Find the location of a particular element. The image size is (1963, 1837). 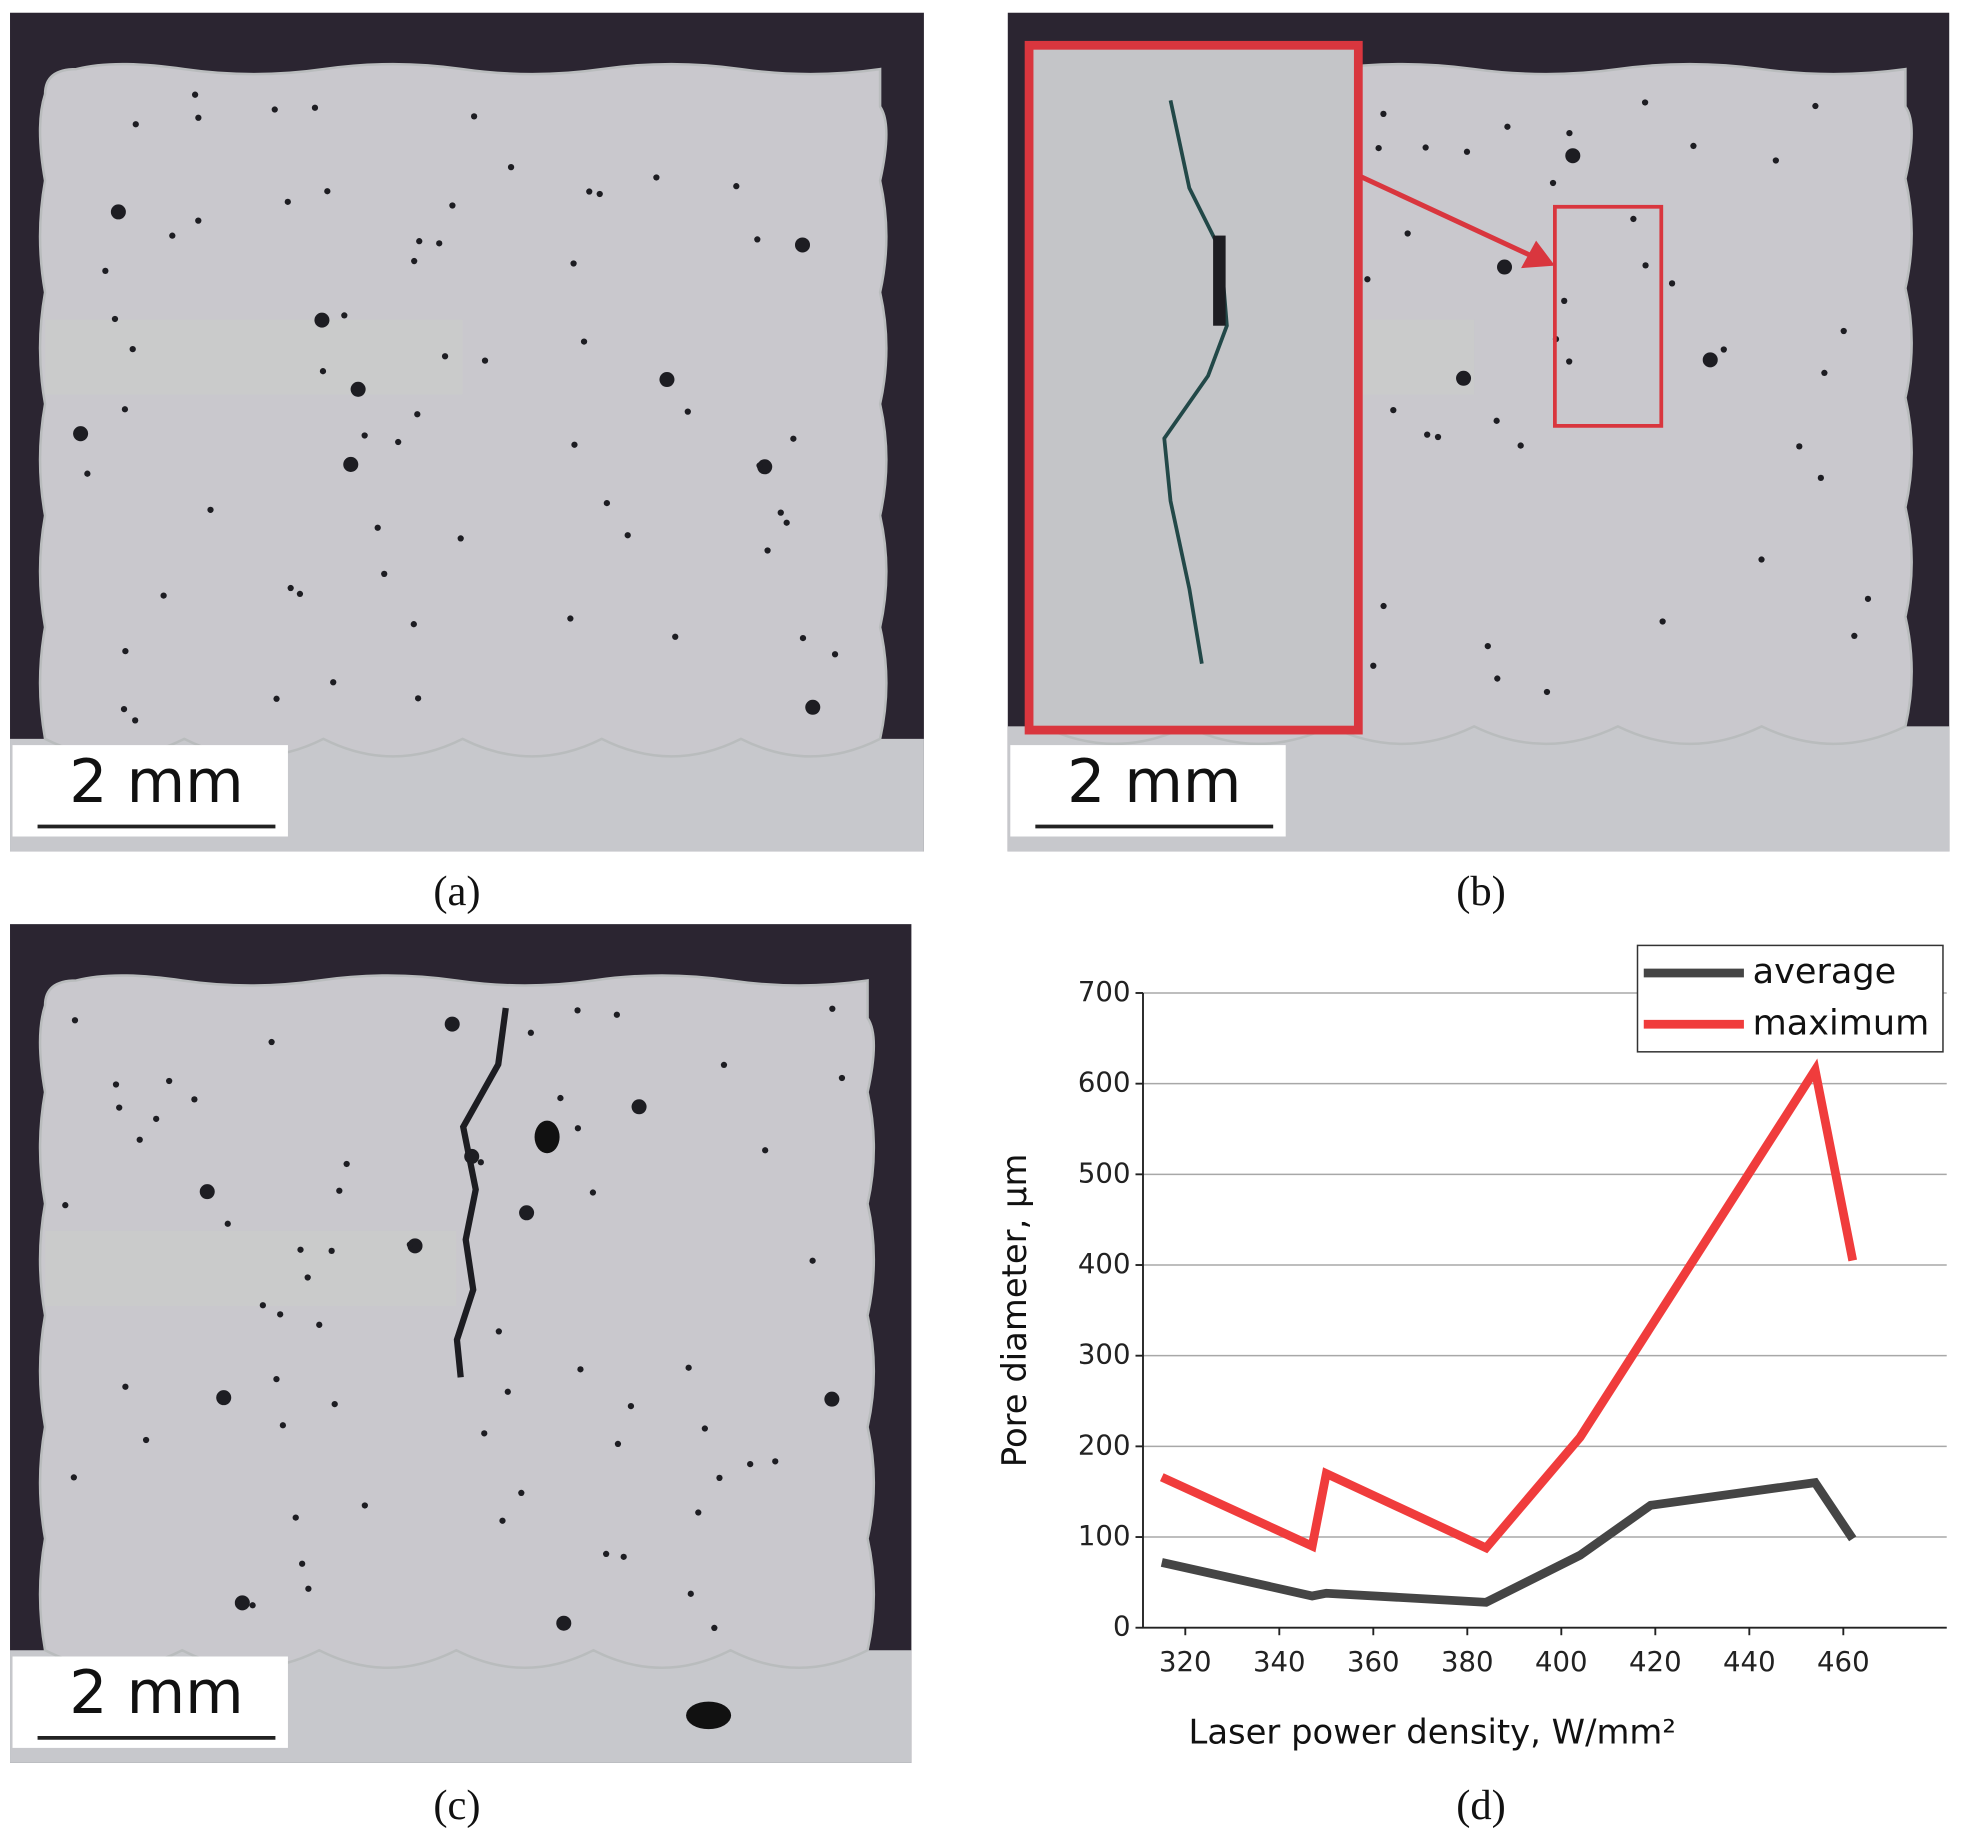

x-tick-label: 420 is located at coordinates (1655, 1662).